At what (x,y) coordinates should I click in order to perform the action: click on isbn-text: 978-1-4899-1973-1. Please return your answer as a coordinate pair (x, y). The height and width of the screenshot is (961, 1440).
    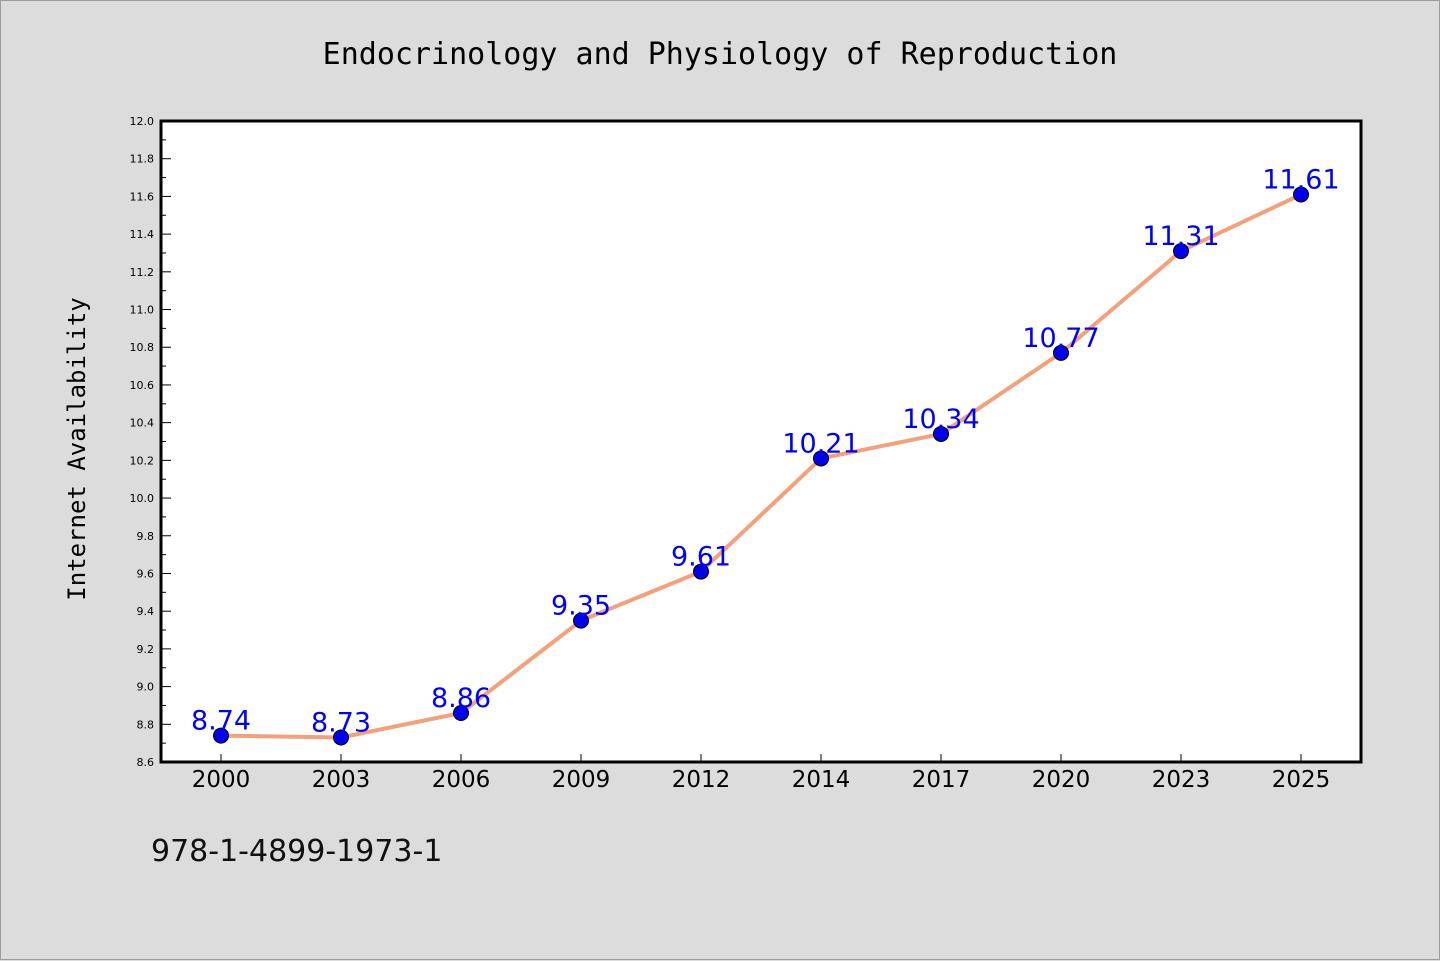
    Looking at the image, I should click on (297, 851).